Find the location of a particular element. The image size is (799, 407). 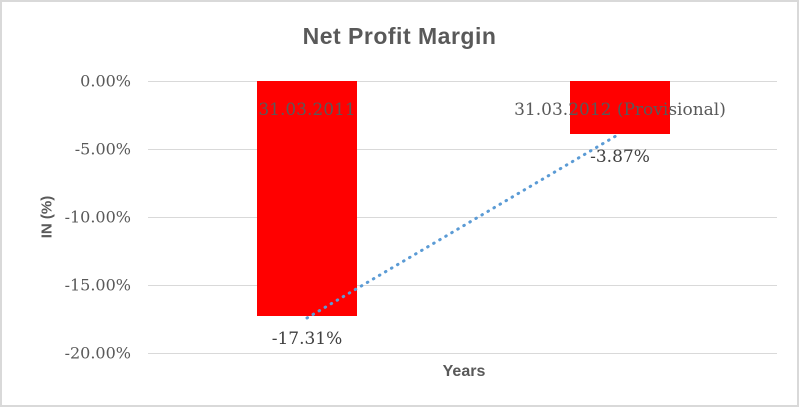

chart-title: Net Profit Margin is located at coordinates (399, 36).